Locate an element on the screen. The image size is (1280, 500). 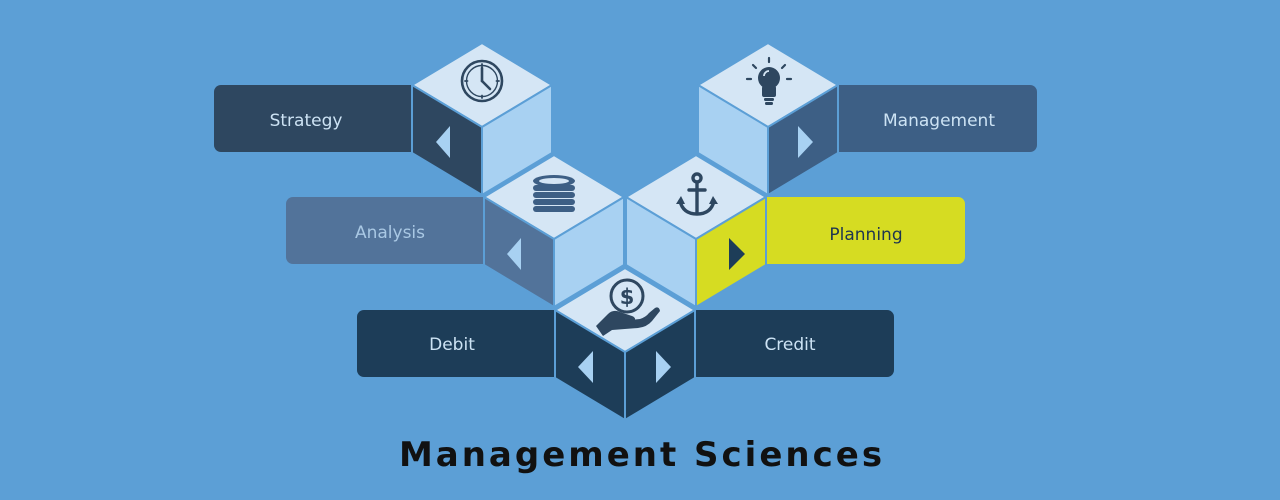
debit-bar: Debit is located at coordinates (459, 343).